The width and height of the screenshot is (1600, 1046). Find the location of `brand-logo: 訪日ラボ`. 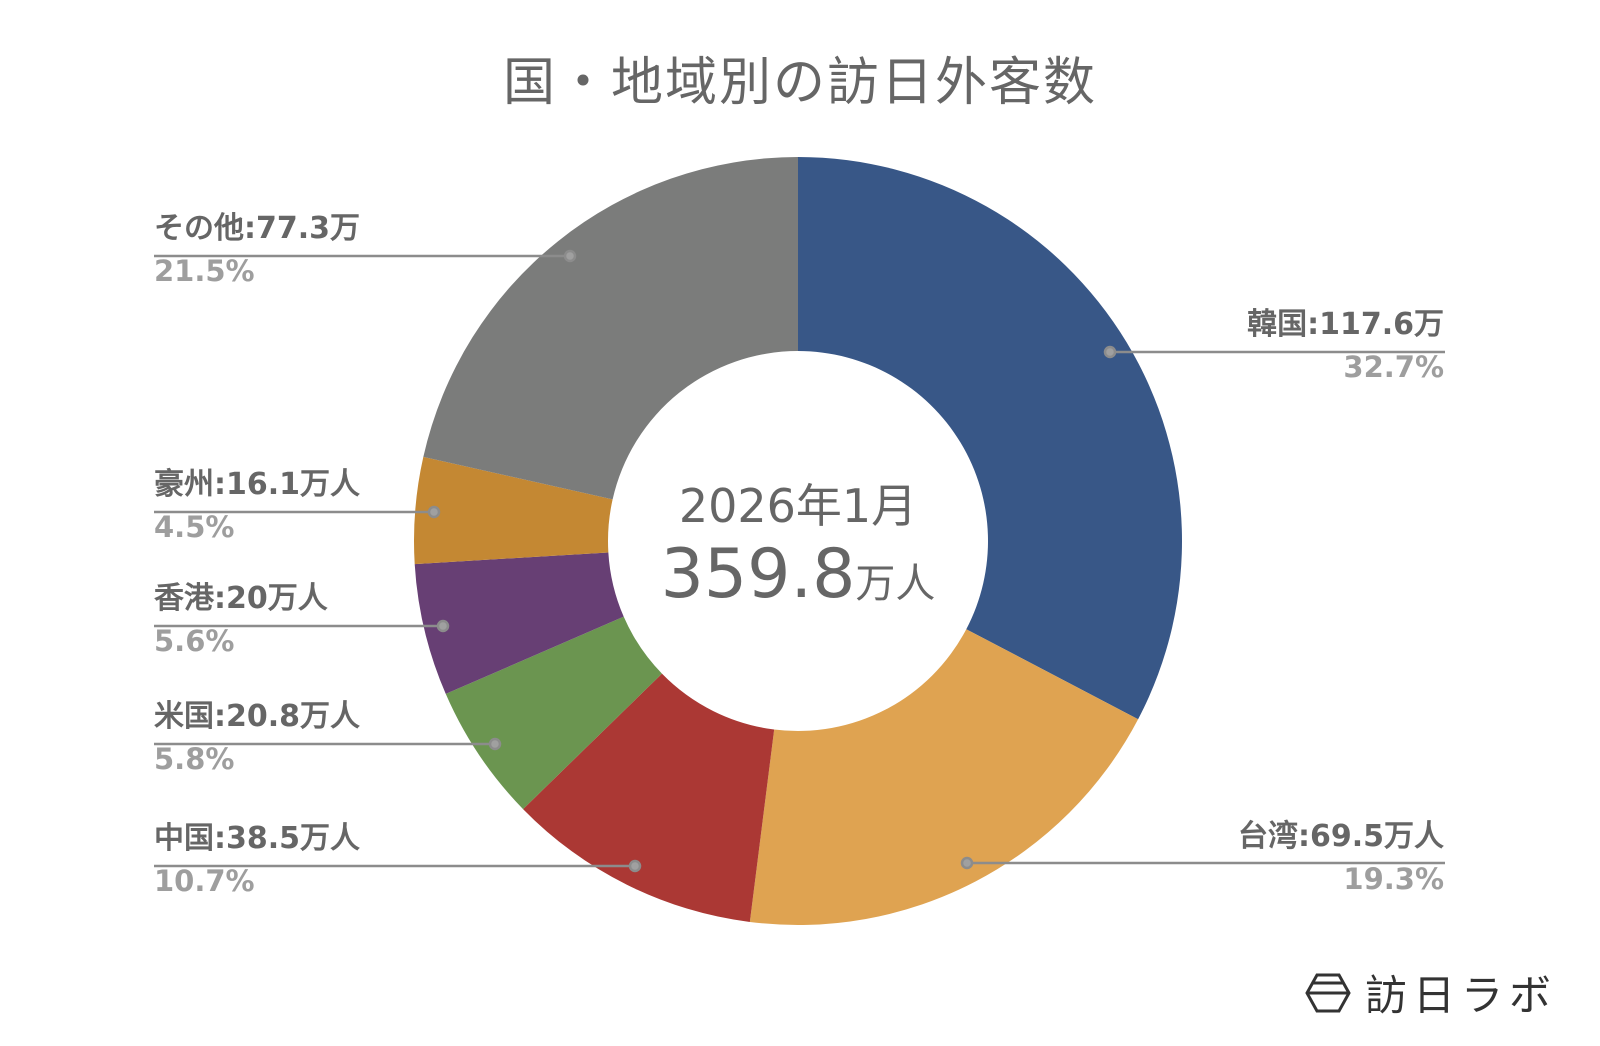

brand-logo: 訪日ラボ is located at coordinates (1431, 992).